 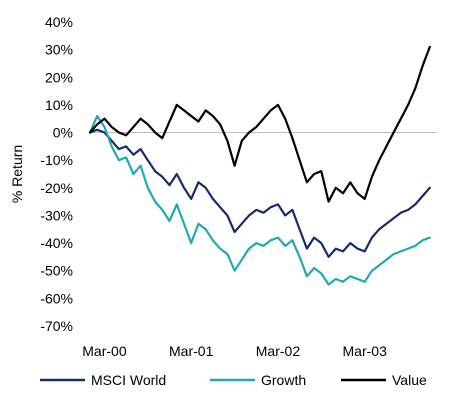 I want to click on y-tick-label: -70%, so click(x=56, y=326).